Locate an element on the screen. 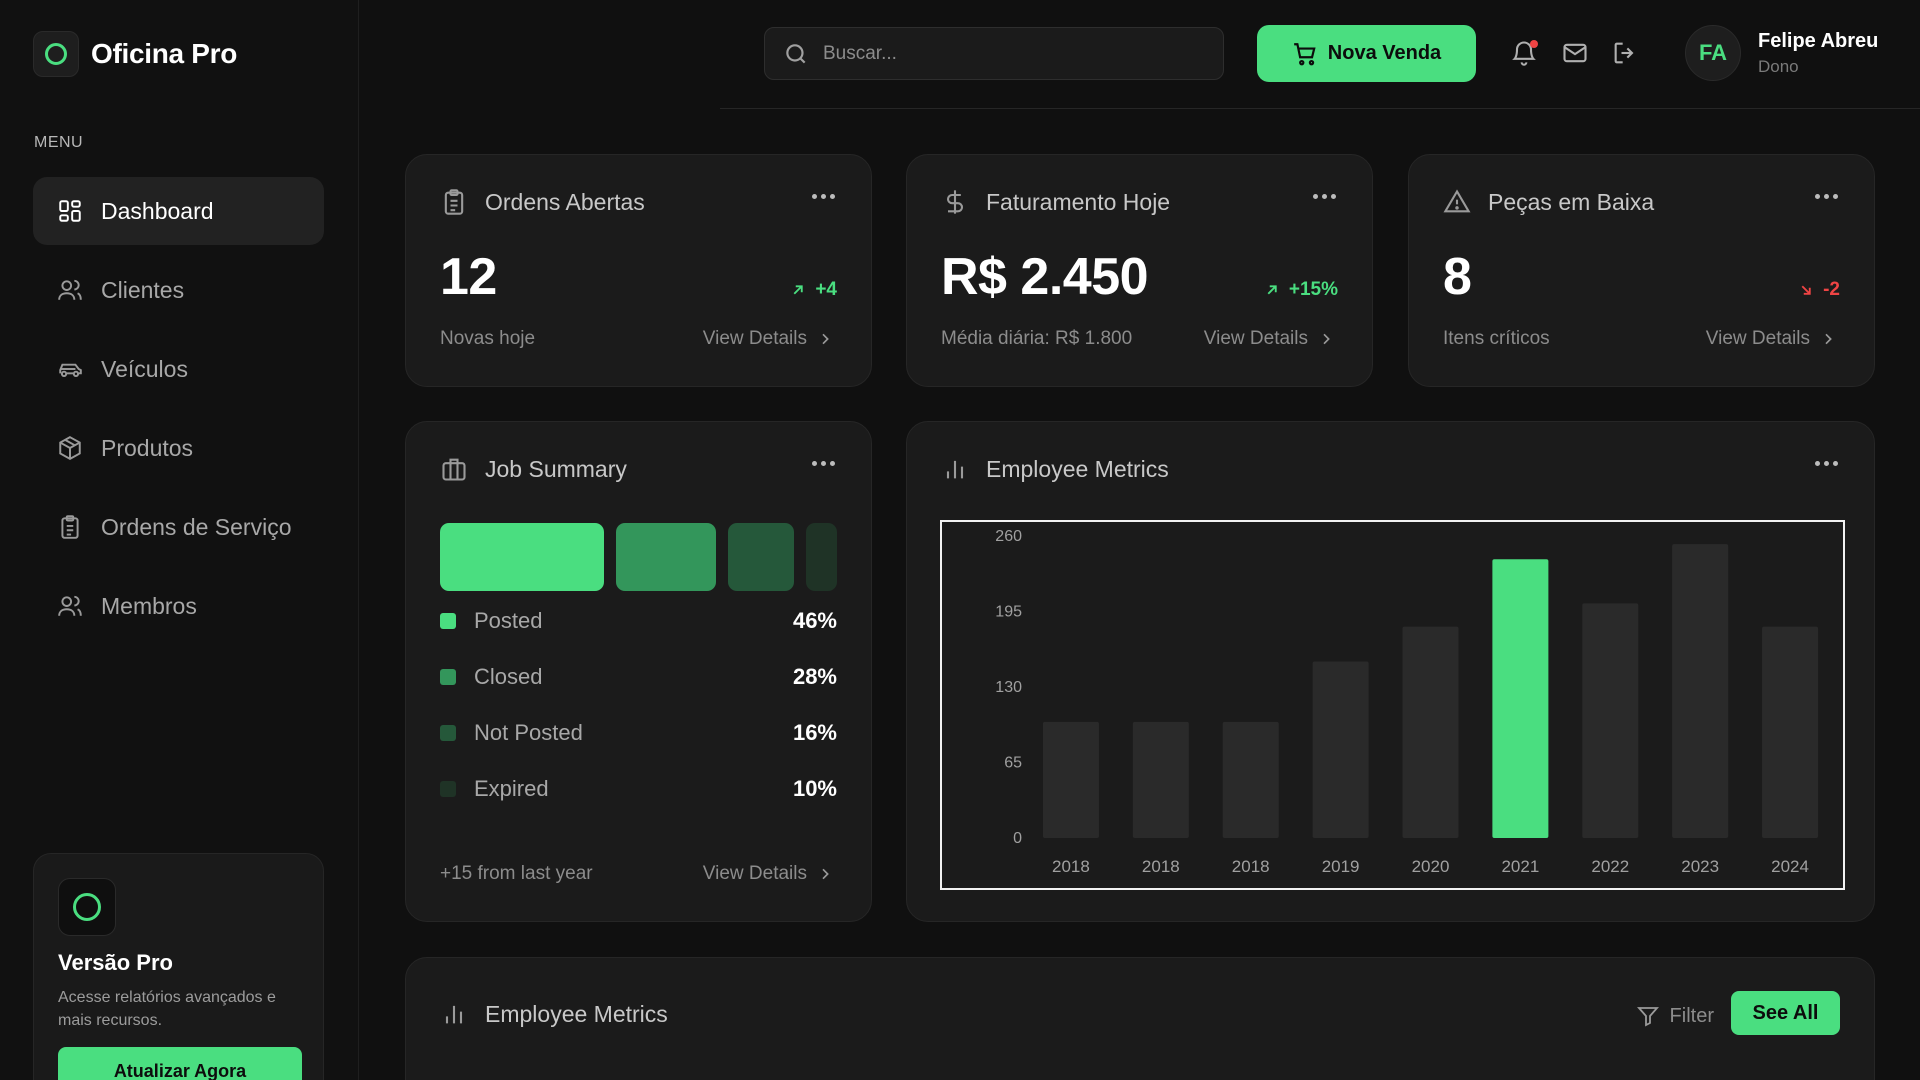  y-tick-label: 0 is located at coordinates (1017, 838).